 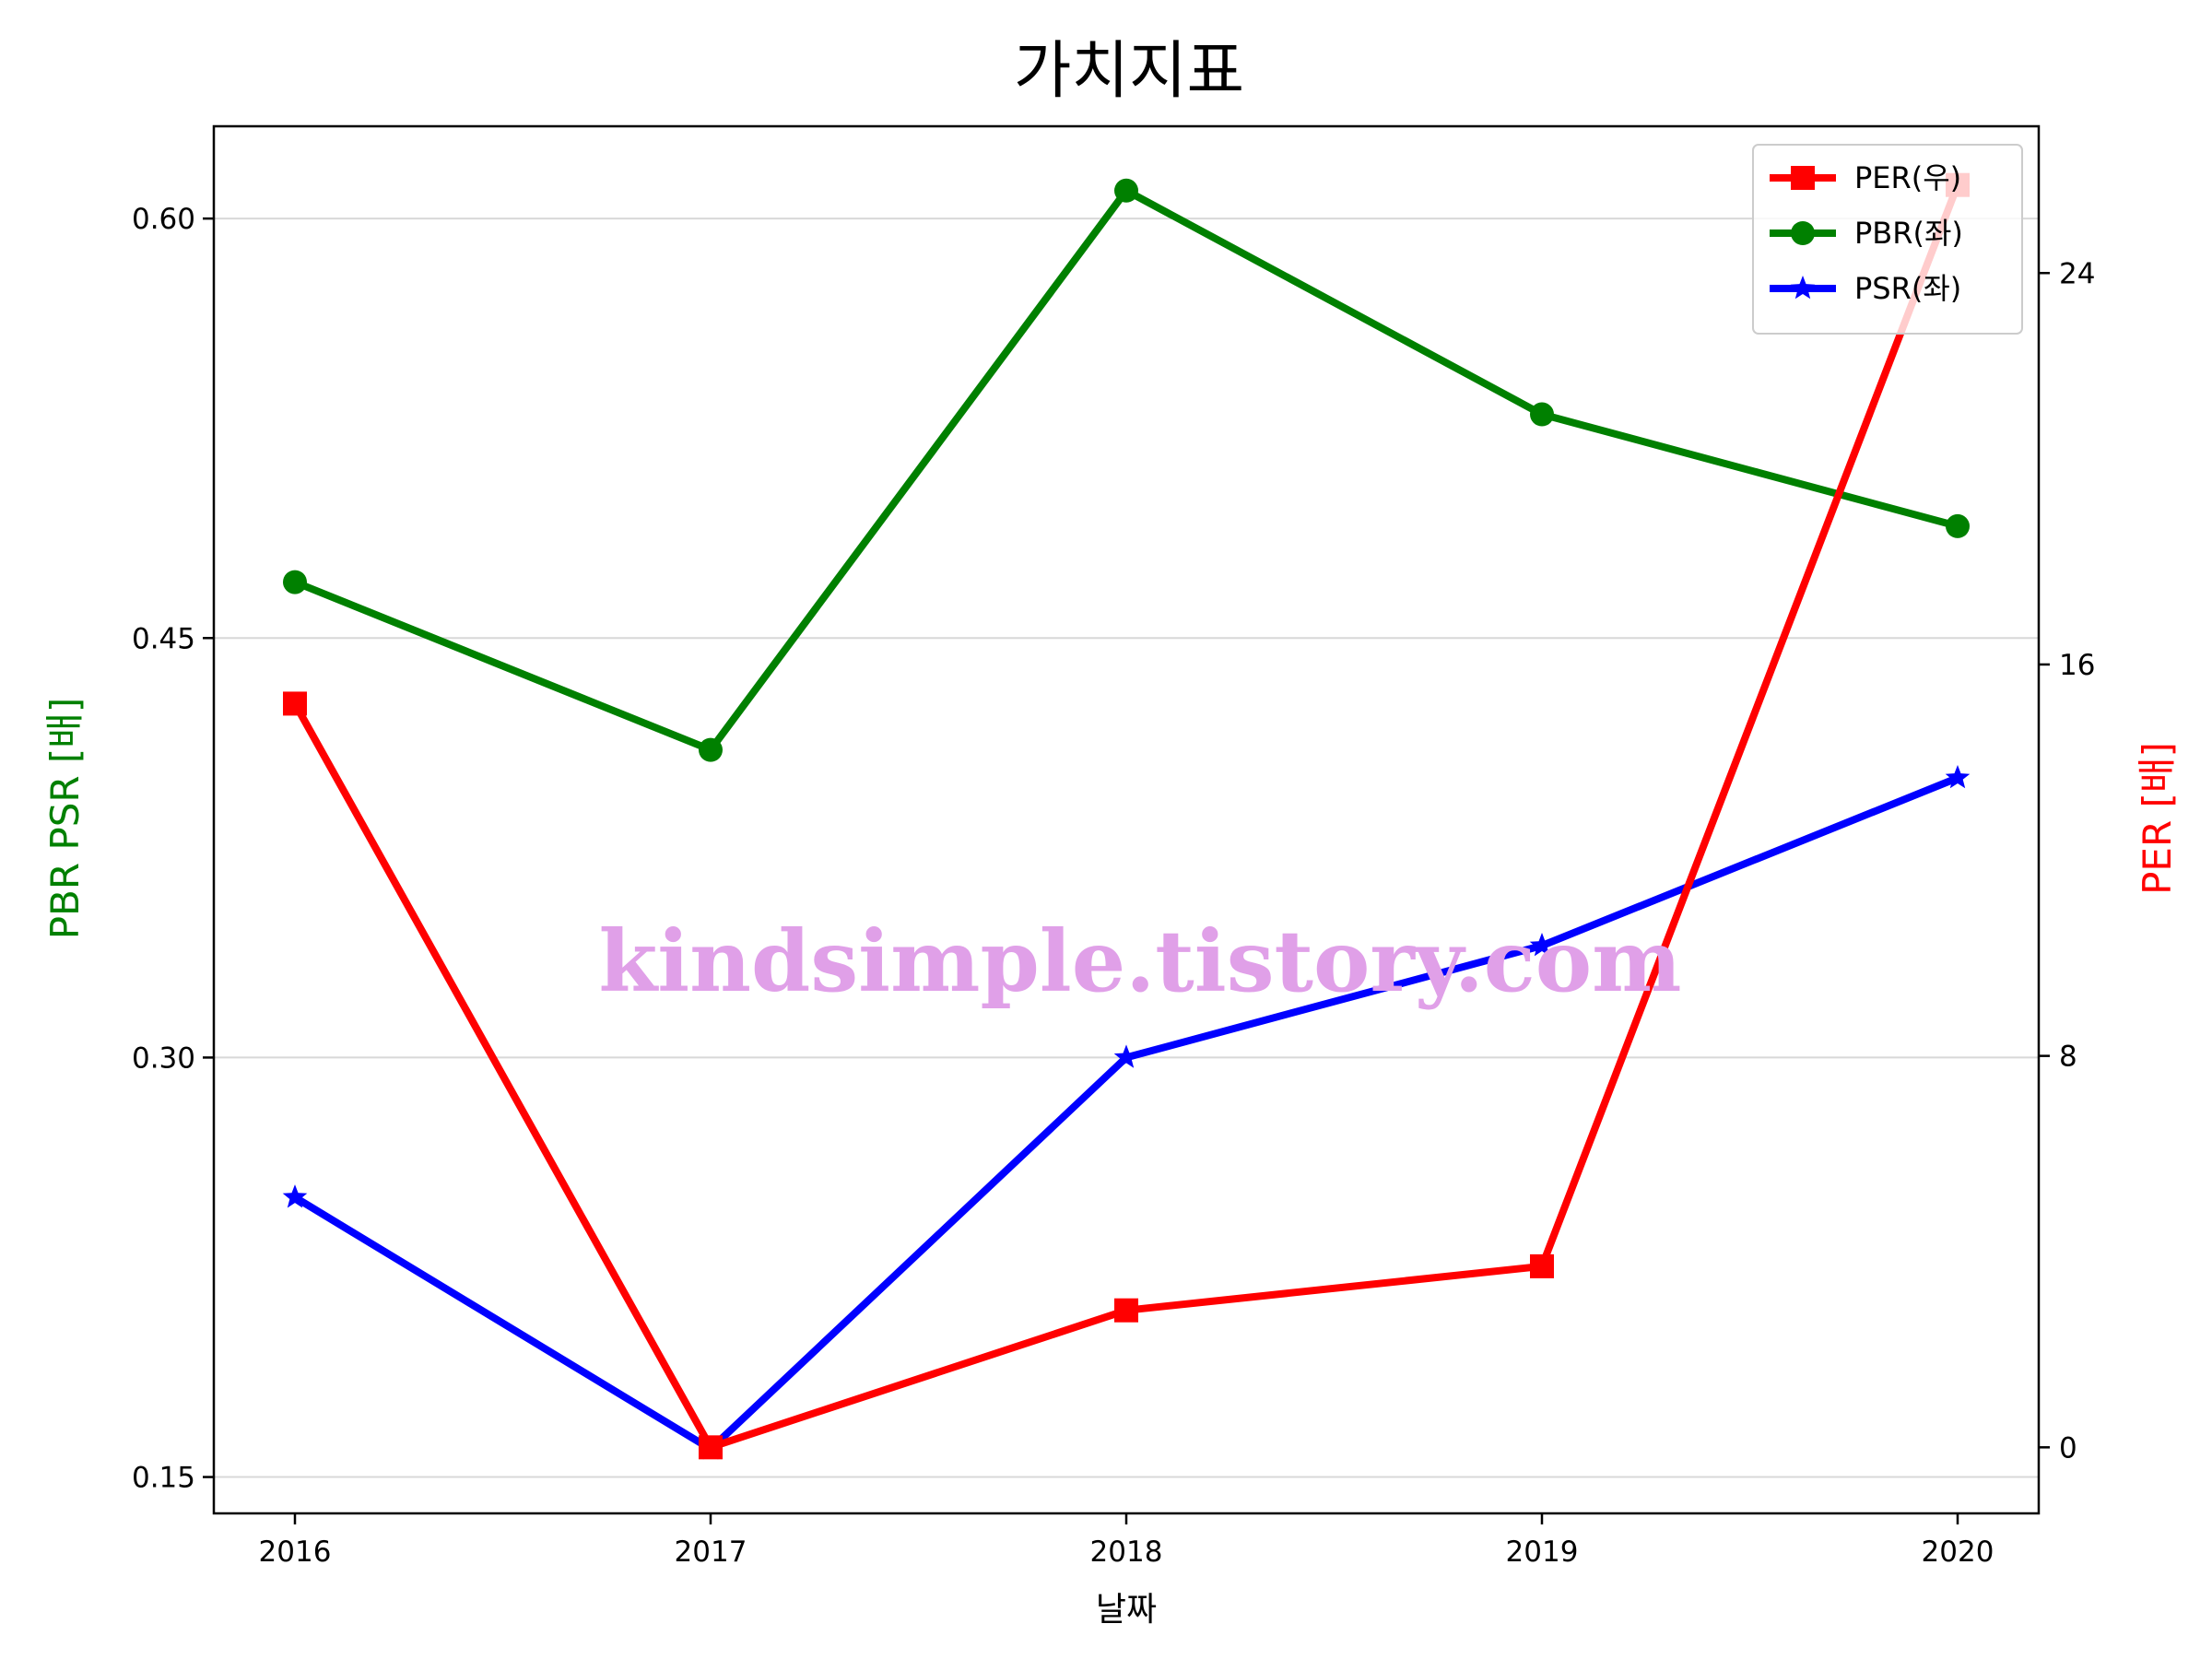 What do you see at coordinates (1126, 1552) in the screenshot?
I see `x-tick-label: 2018` at bounding box center [1126, 1552].